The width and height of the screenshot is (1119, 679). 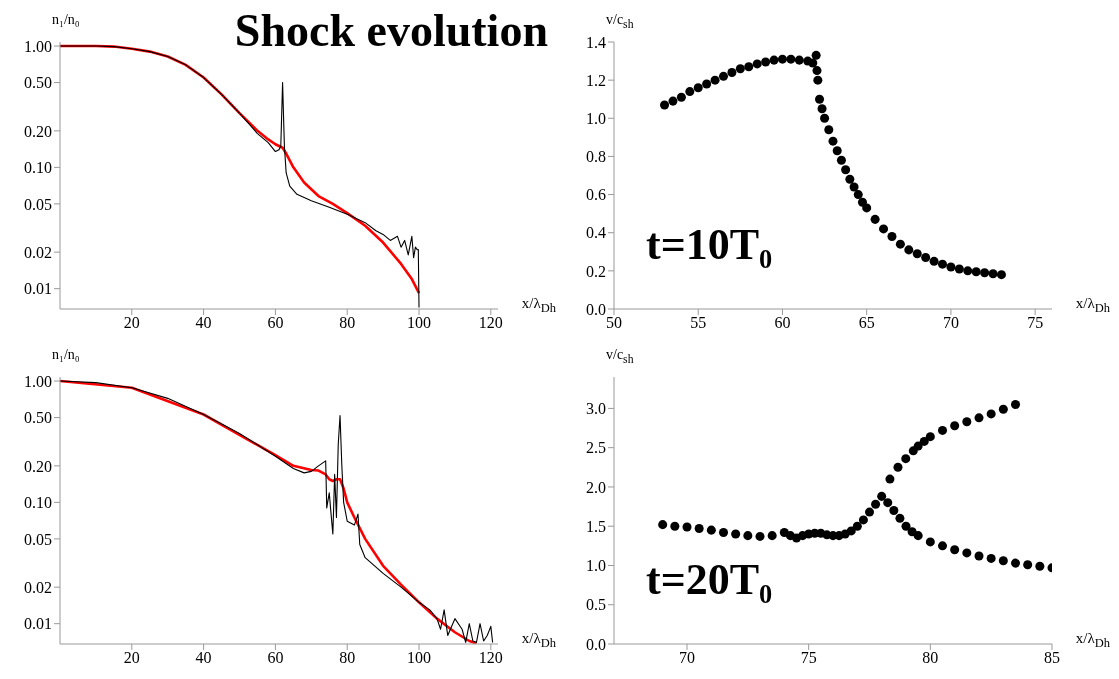 I want to click on y-tick-label: 0.6, so click(x=596, y=195).